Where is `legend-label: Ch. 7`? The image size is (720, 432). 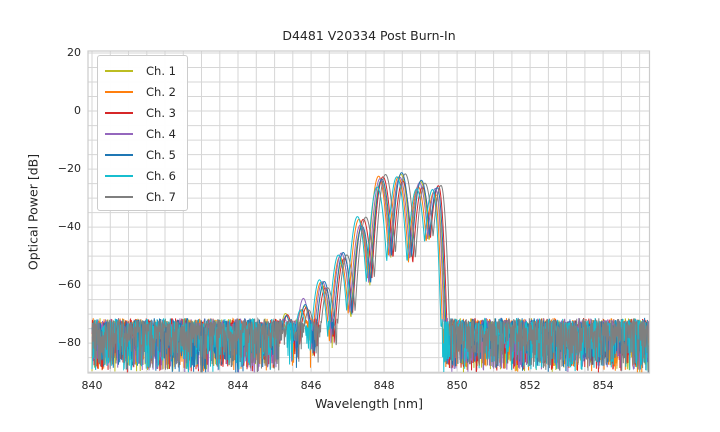 legend-label: Ch. 7 is located at coordinates (161, 196).